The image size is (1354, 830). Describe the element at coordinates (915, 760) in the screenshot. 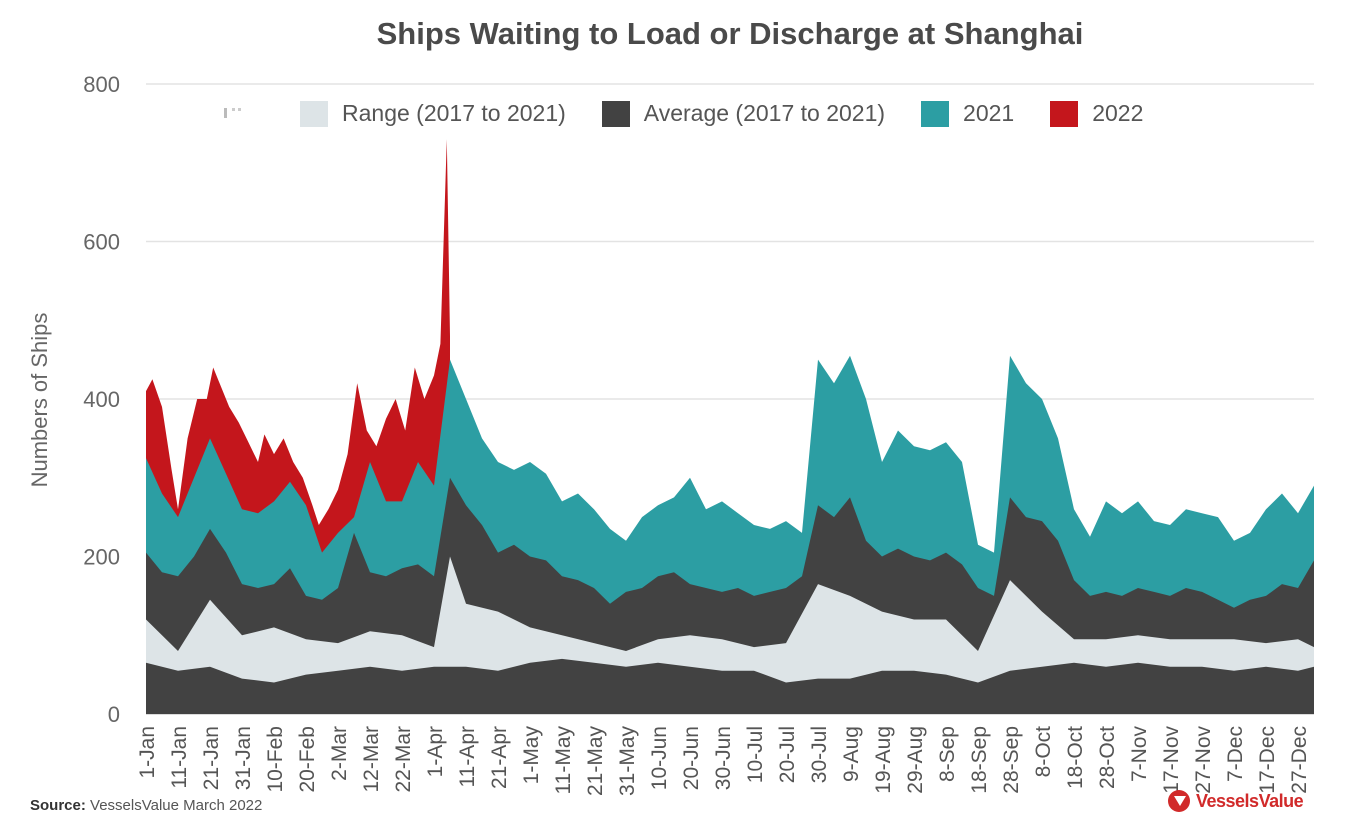

I see `x-tick-label: 29-Aug` at that location.